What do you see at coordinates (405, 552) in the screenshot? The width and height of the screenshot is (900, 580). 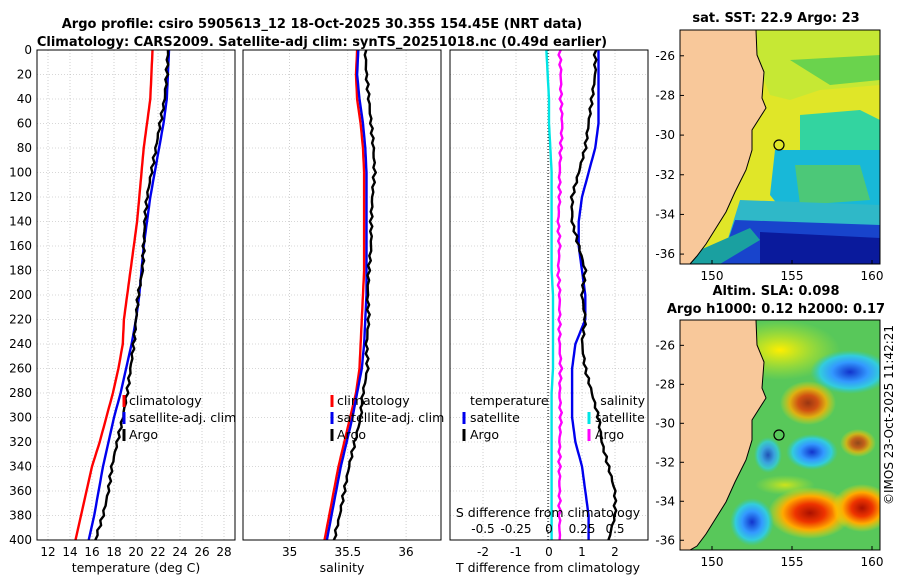 I see `x-tick-label: 36` at bounding box center [405, 552].